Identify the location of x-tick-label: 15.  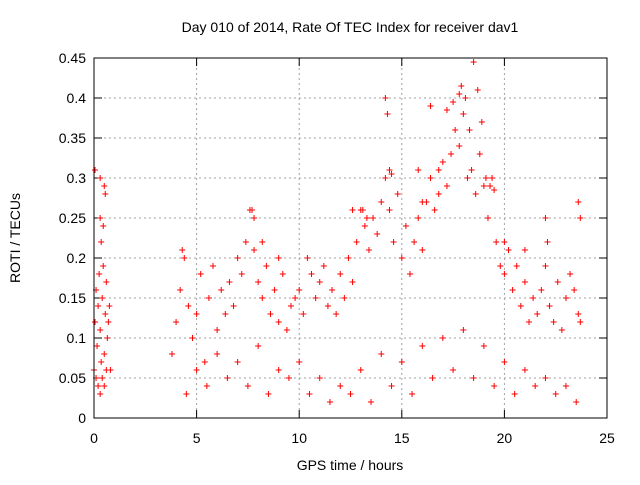
(402, 438).